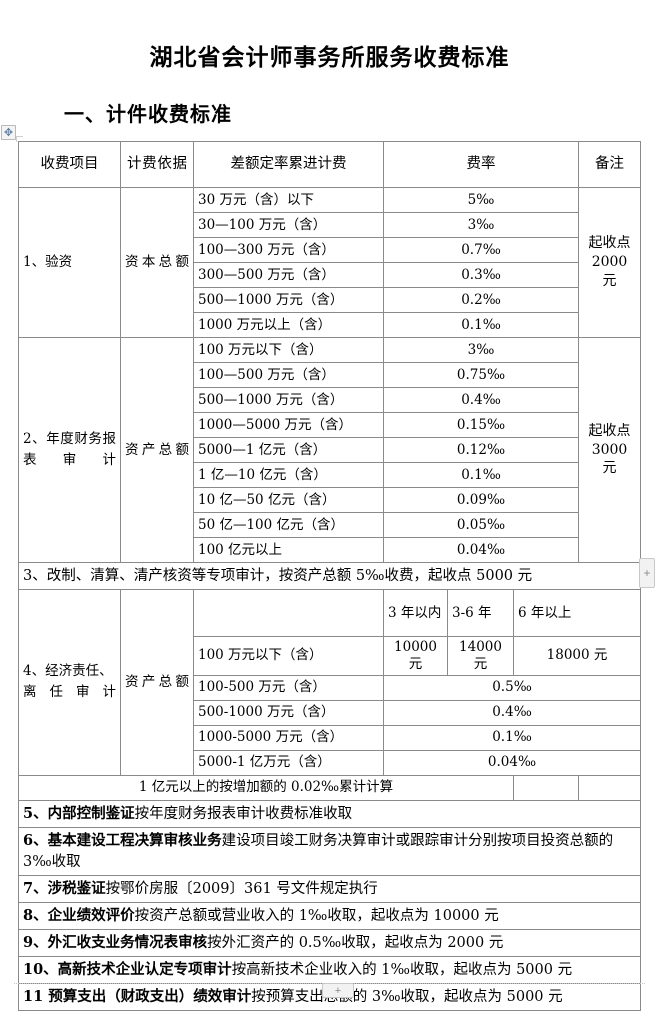 The image size is (659, 1011). I want to click on section-note-2: 起收点 3000 元, so click(610, 450).